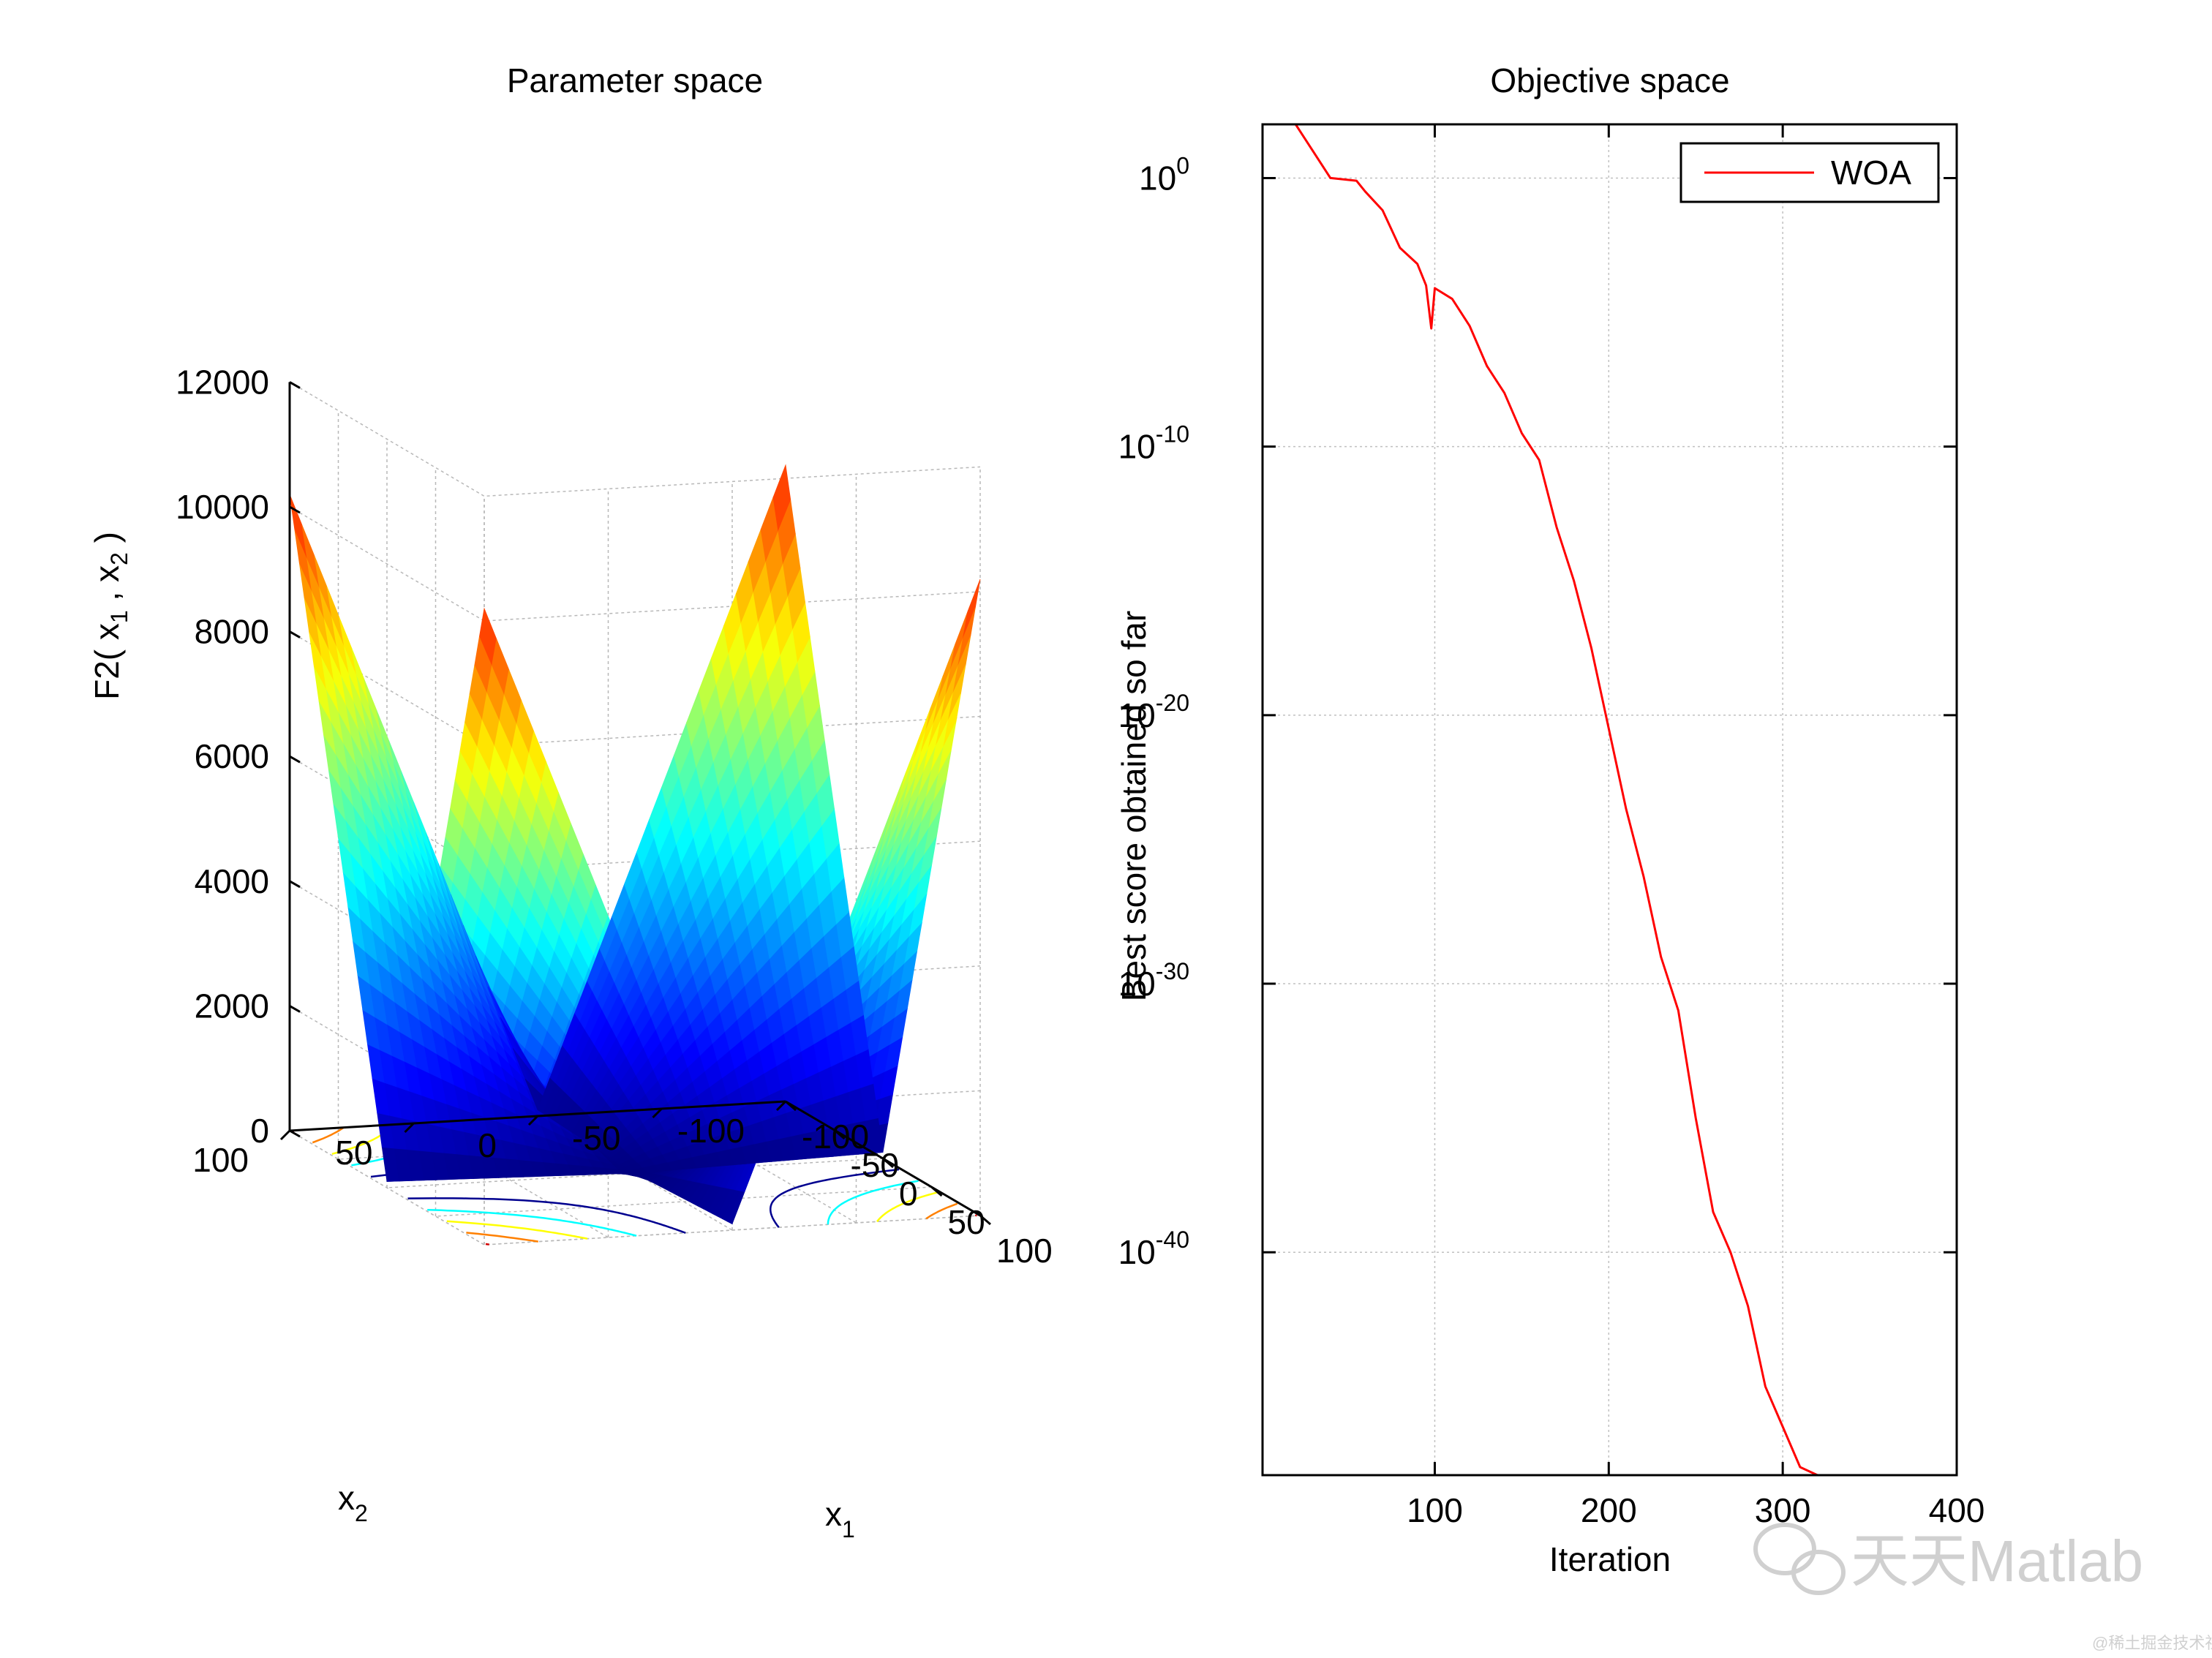  I want to click on z-tick-labels: 0 2000 4000 6000 8000 10000 12000, so click(238, 756).